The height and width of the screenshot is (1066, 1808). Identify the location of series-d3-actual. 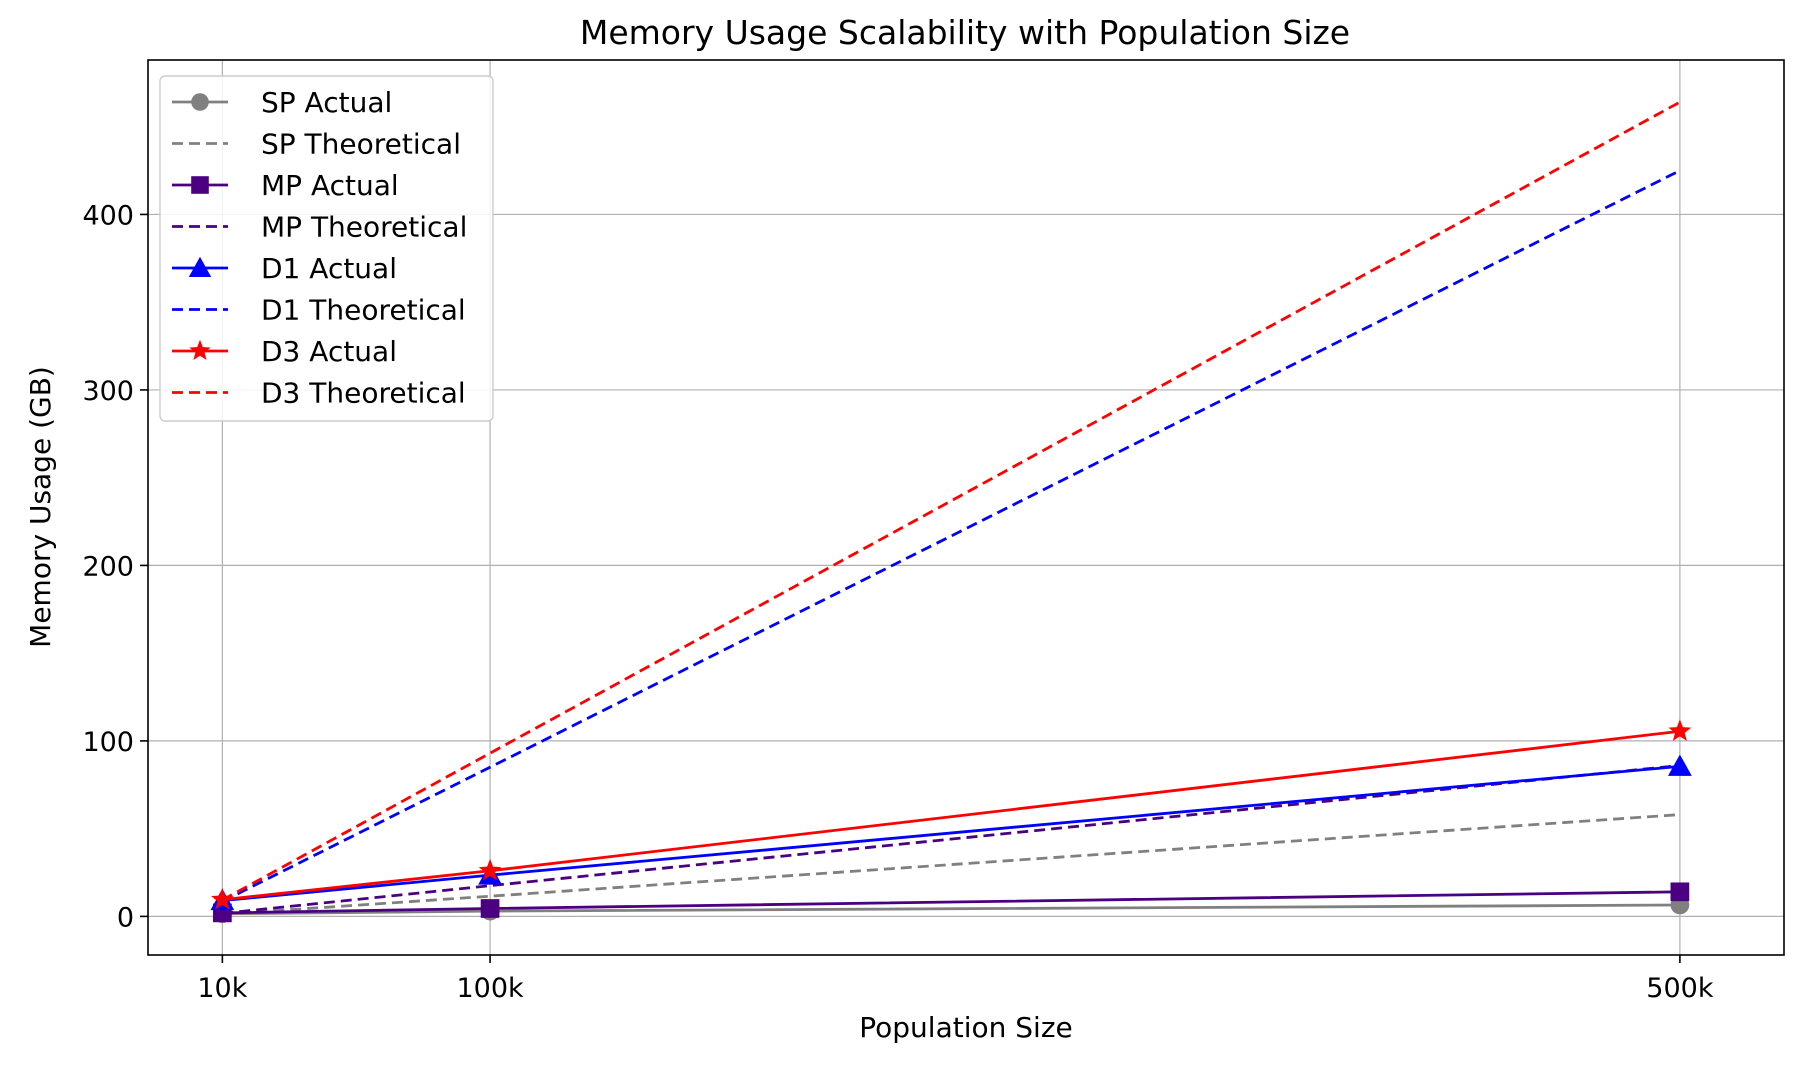
(951, 814).